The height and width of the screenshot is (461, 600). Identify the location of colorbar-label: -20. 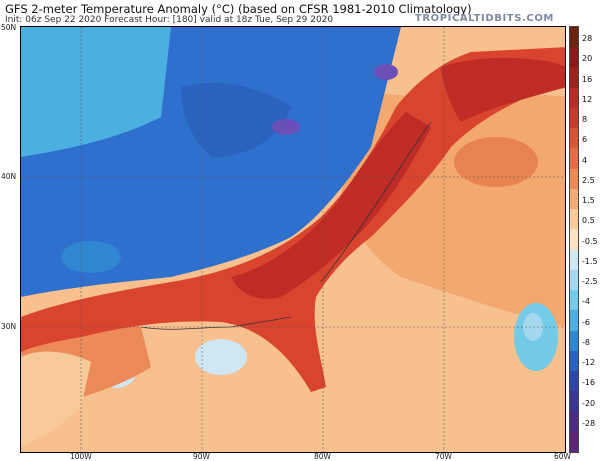
(589, 403).